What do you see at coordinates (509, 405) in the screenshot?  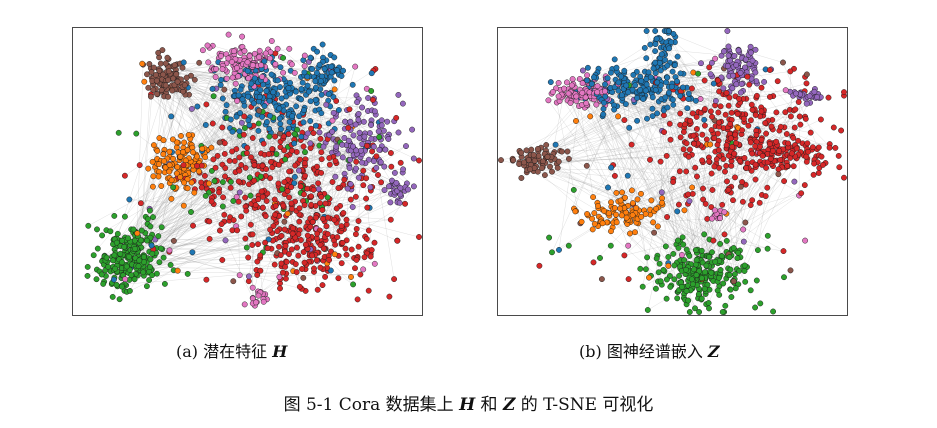 I see `caption-symbol-z: Z` at bounding box center [509, 405].